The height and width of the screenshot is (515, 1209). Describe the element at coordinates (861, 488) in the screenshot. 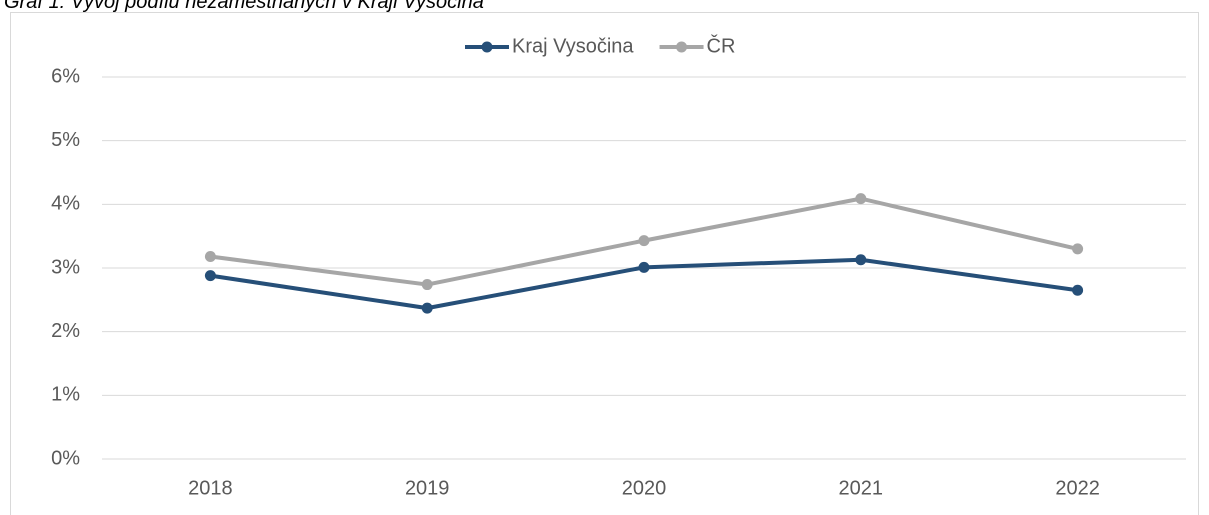

I see `x-tick-label: 2021` at that location.